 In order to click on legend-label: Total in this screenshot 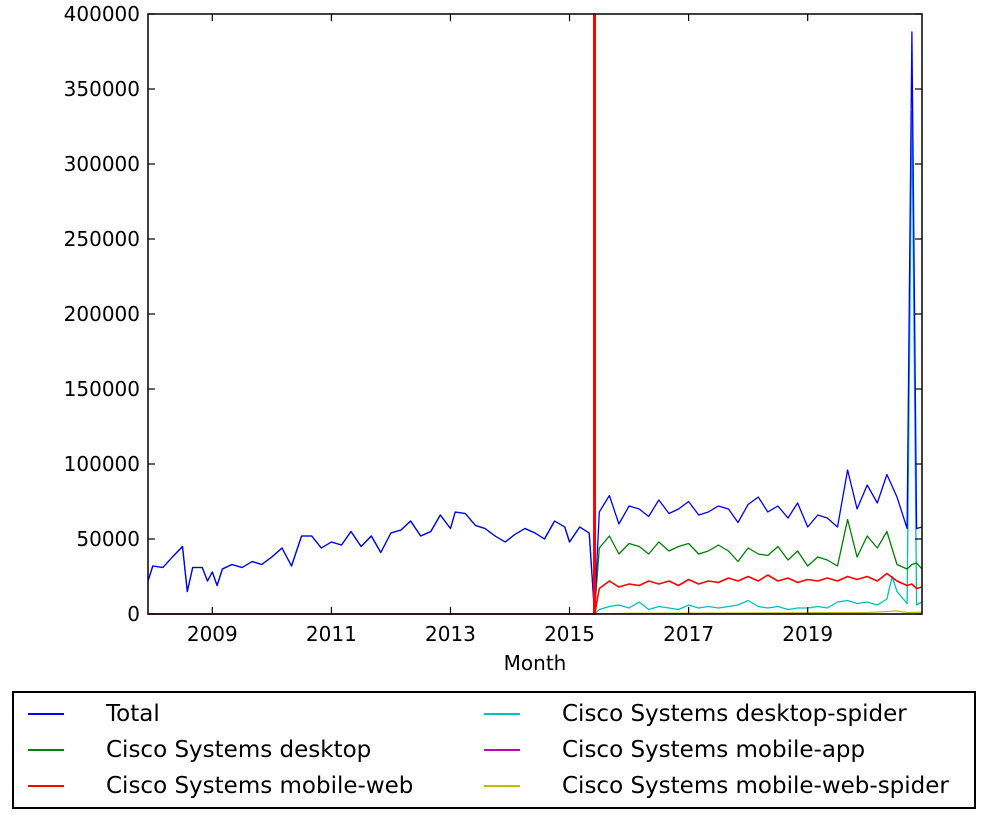, I will do `click(133, 714)`.